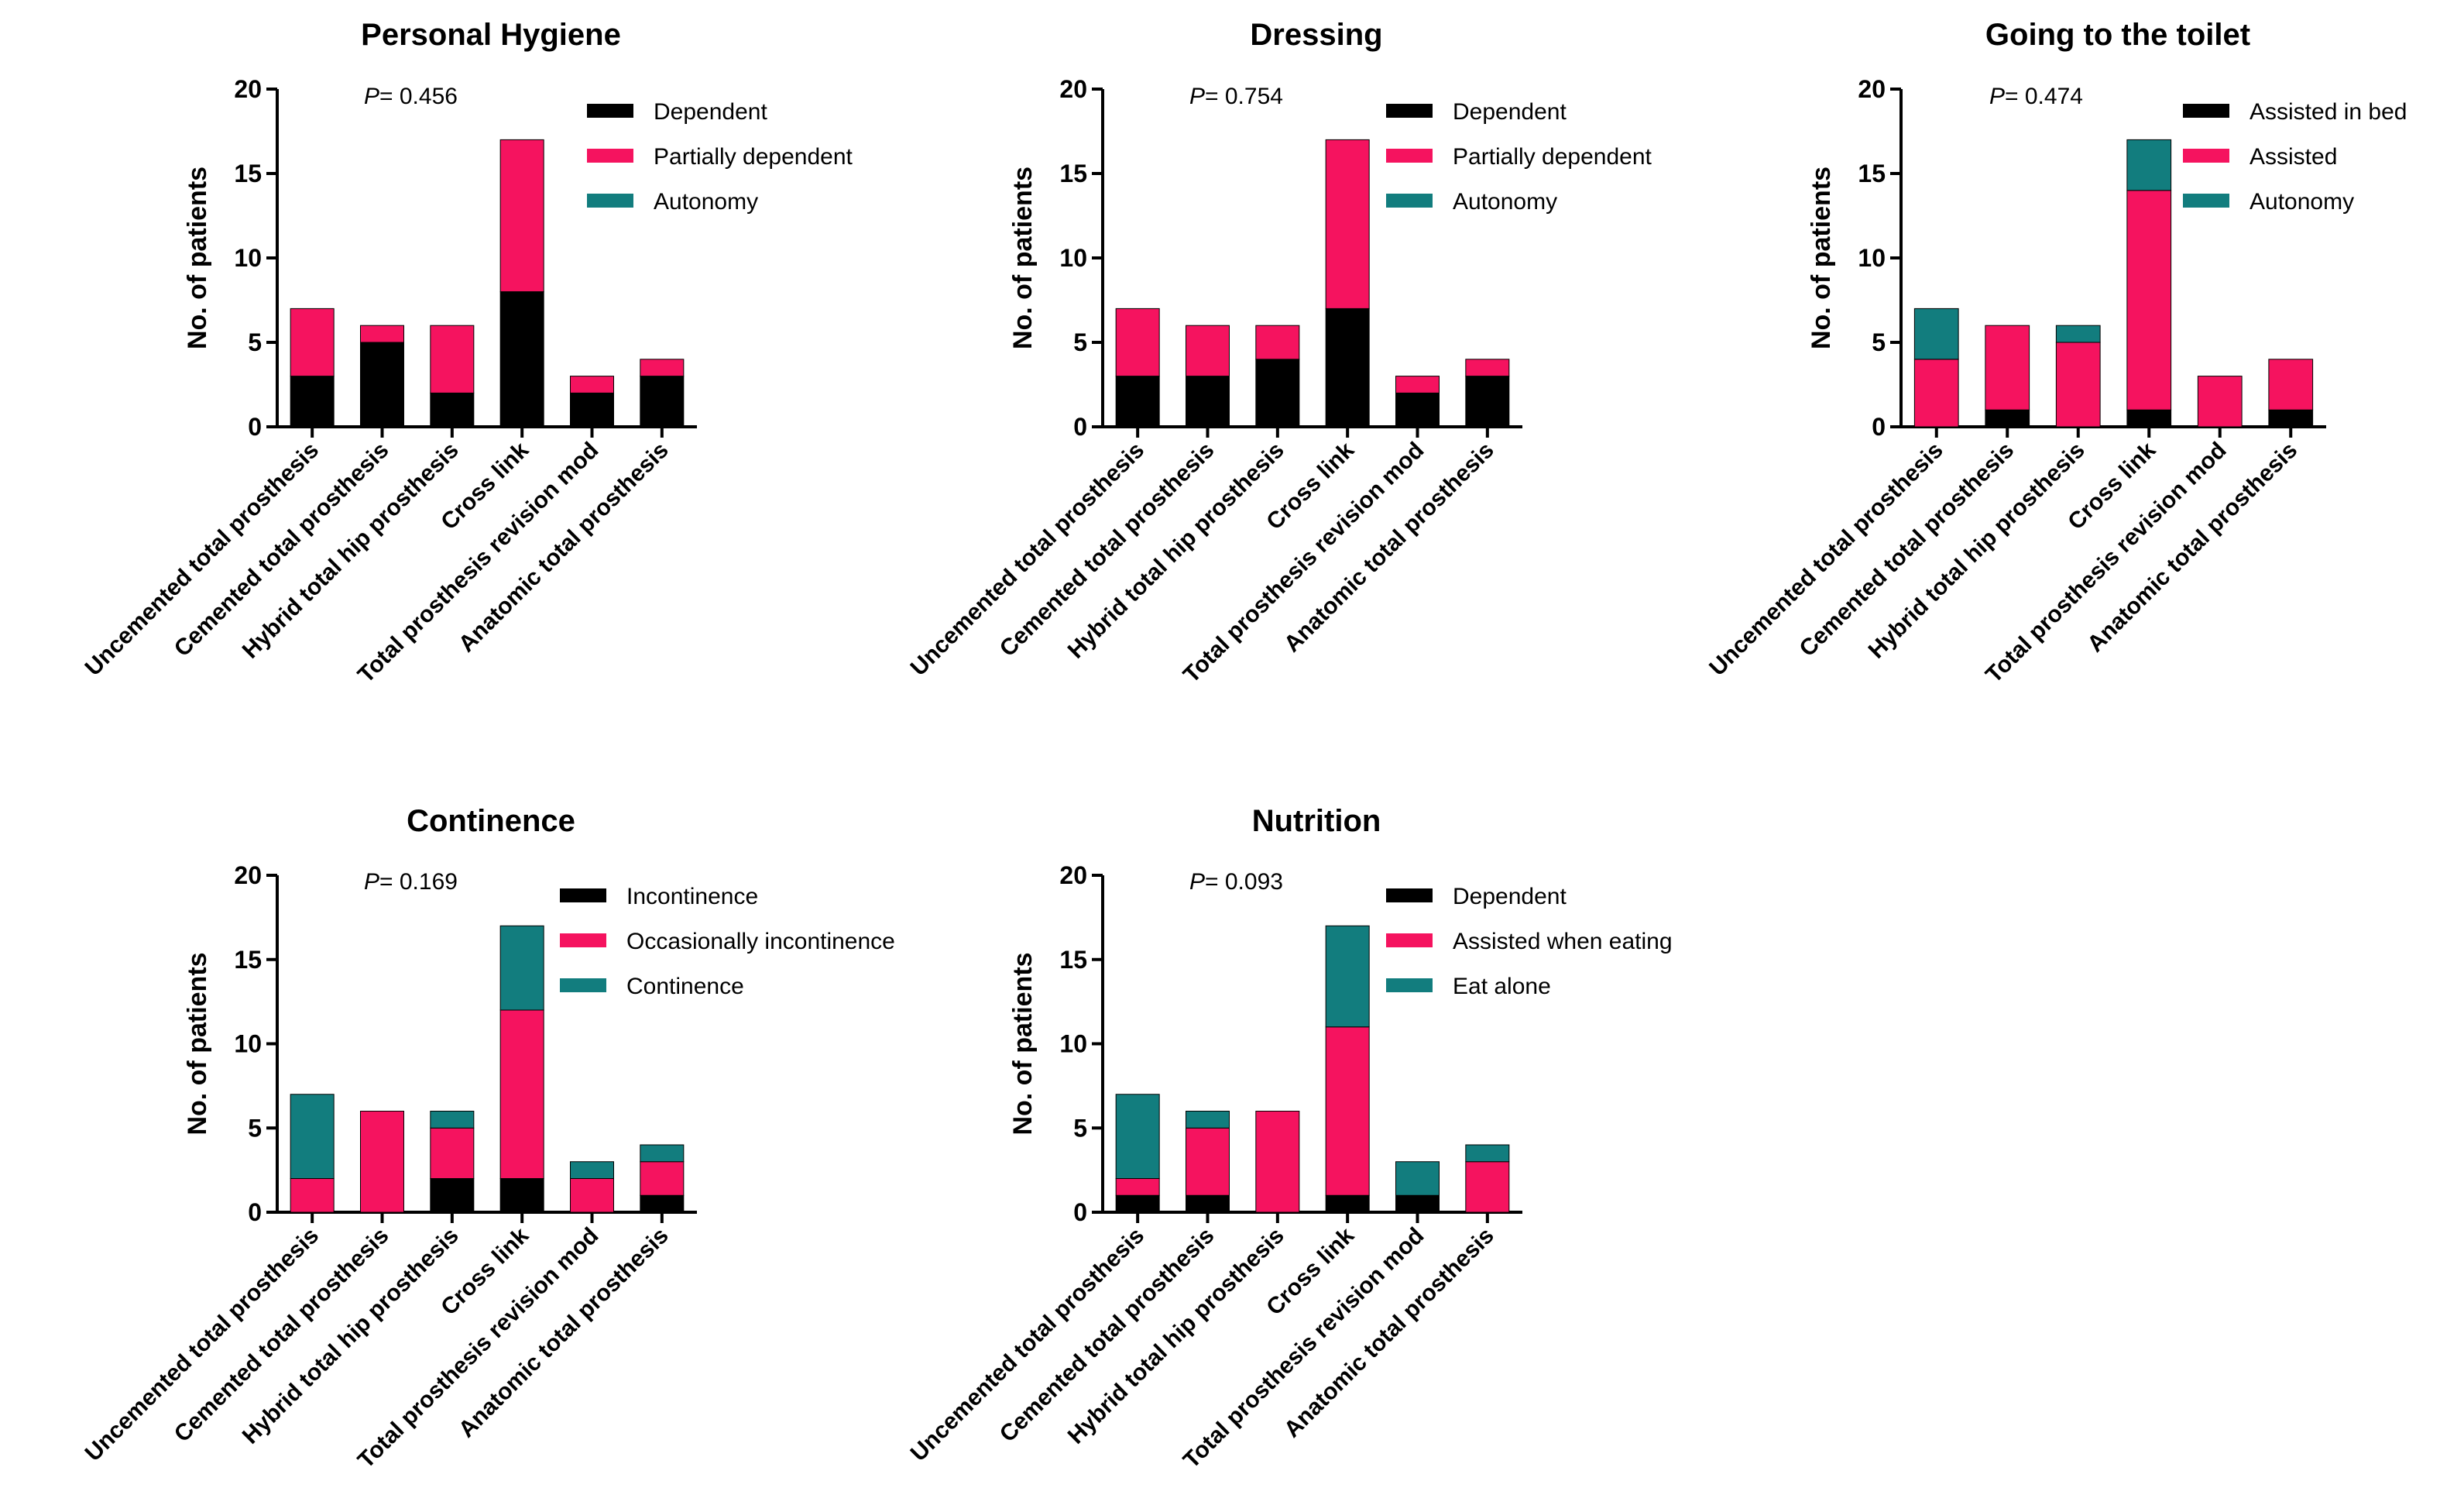  What do you see at coordinates (491, 821) in the screenshot?
I see `chart-title: Continence` at bounding box center [491, 821].